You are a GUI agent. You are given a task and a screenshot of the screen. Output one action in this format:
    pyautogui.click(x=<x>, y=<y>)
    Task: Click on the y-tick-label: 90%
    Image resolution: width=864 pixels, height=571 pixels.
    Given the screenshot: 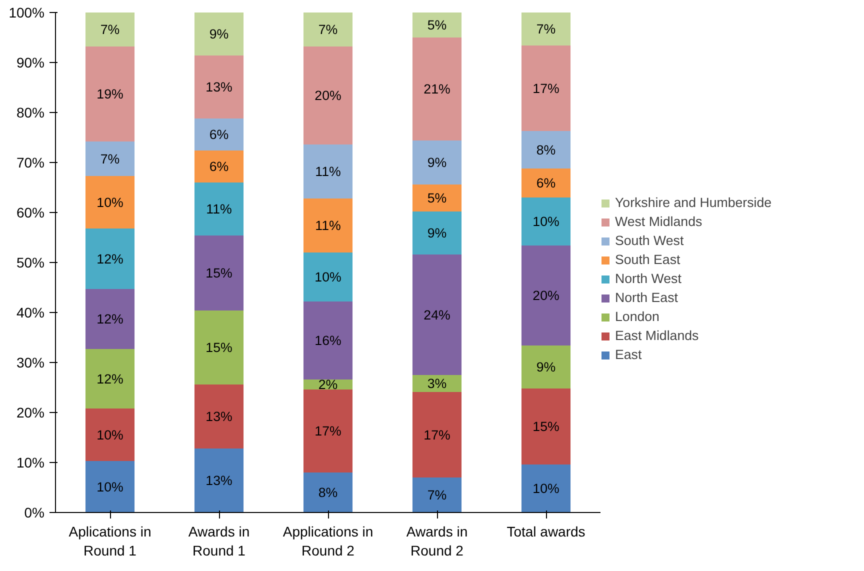 What is the action you would take?
    pyautogui.click(x=30, y=62)
    